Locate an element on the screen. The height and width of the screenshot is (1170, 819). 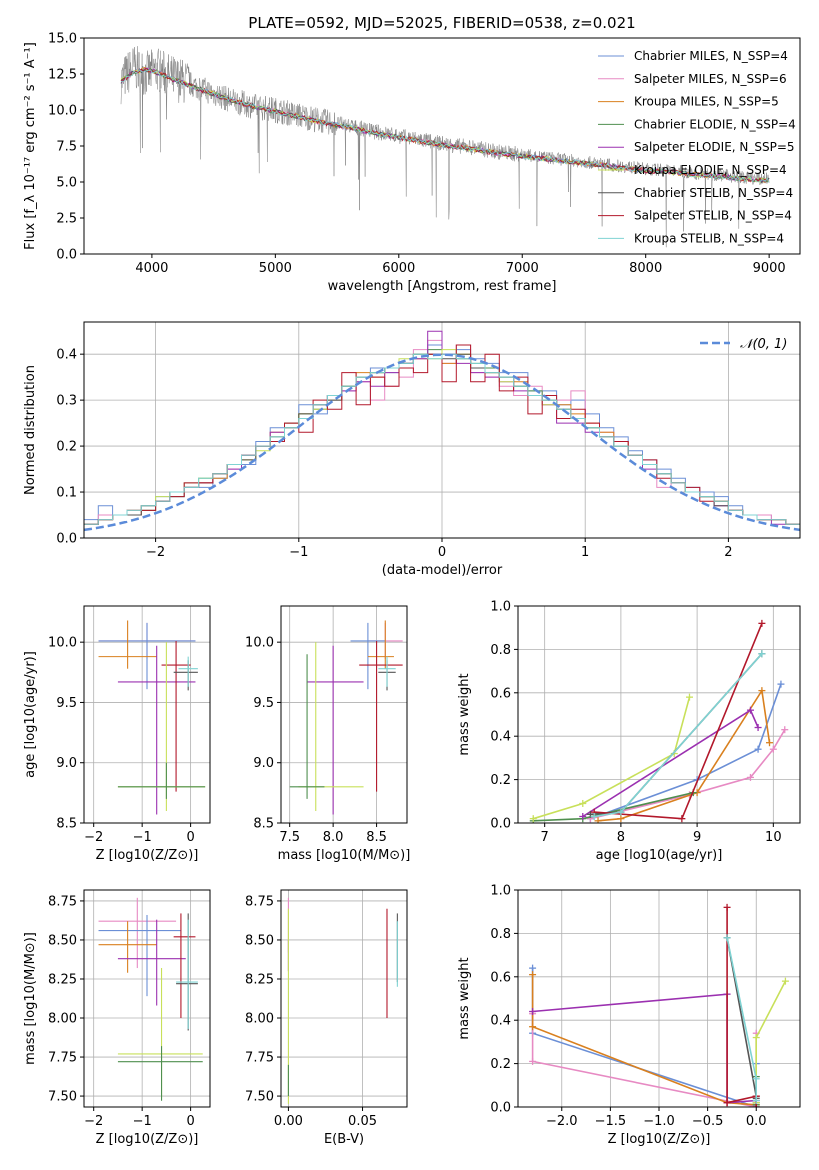
z-age-frame is located at coordinates (147, 714).